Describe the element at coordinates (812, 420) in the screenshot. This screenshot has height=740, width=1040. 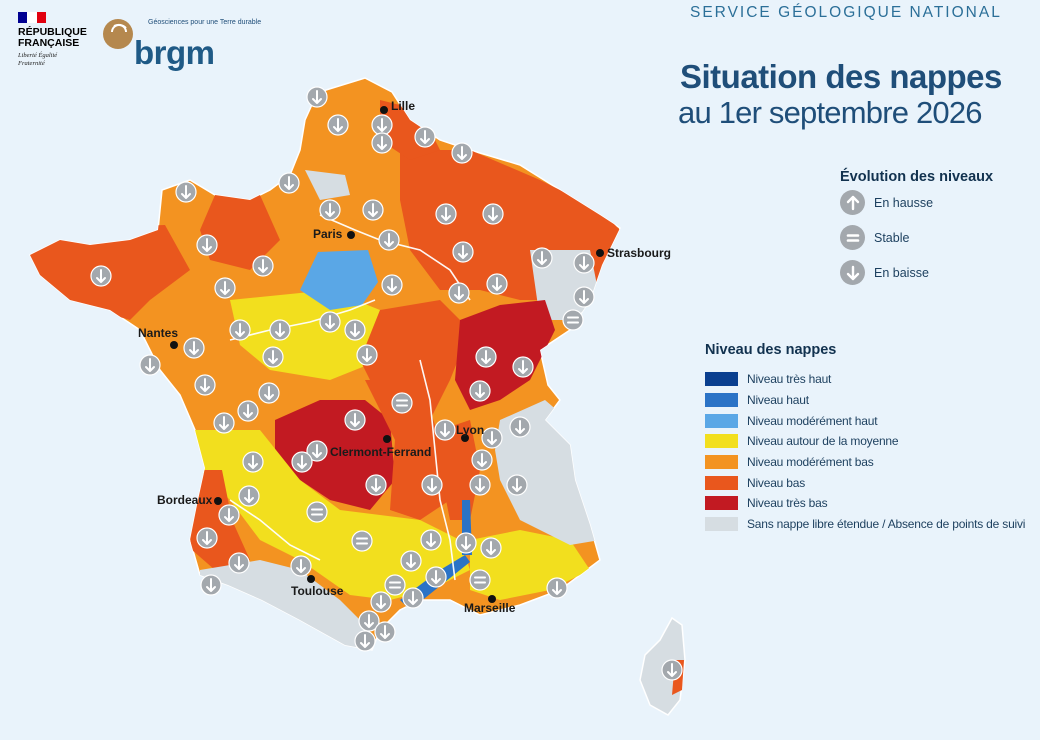
I see `legend-niveau-label: Niveau modérément haut` at that location.